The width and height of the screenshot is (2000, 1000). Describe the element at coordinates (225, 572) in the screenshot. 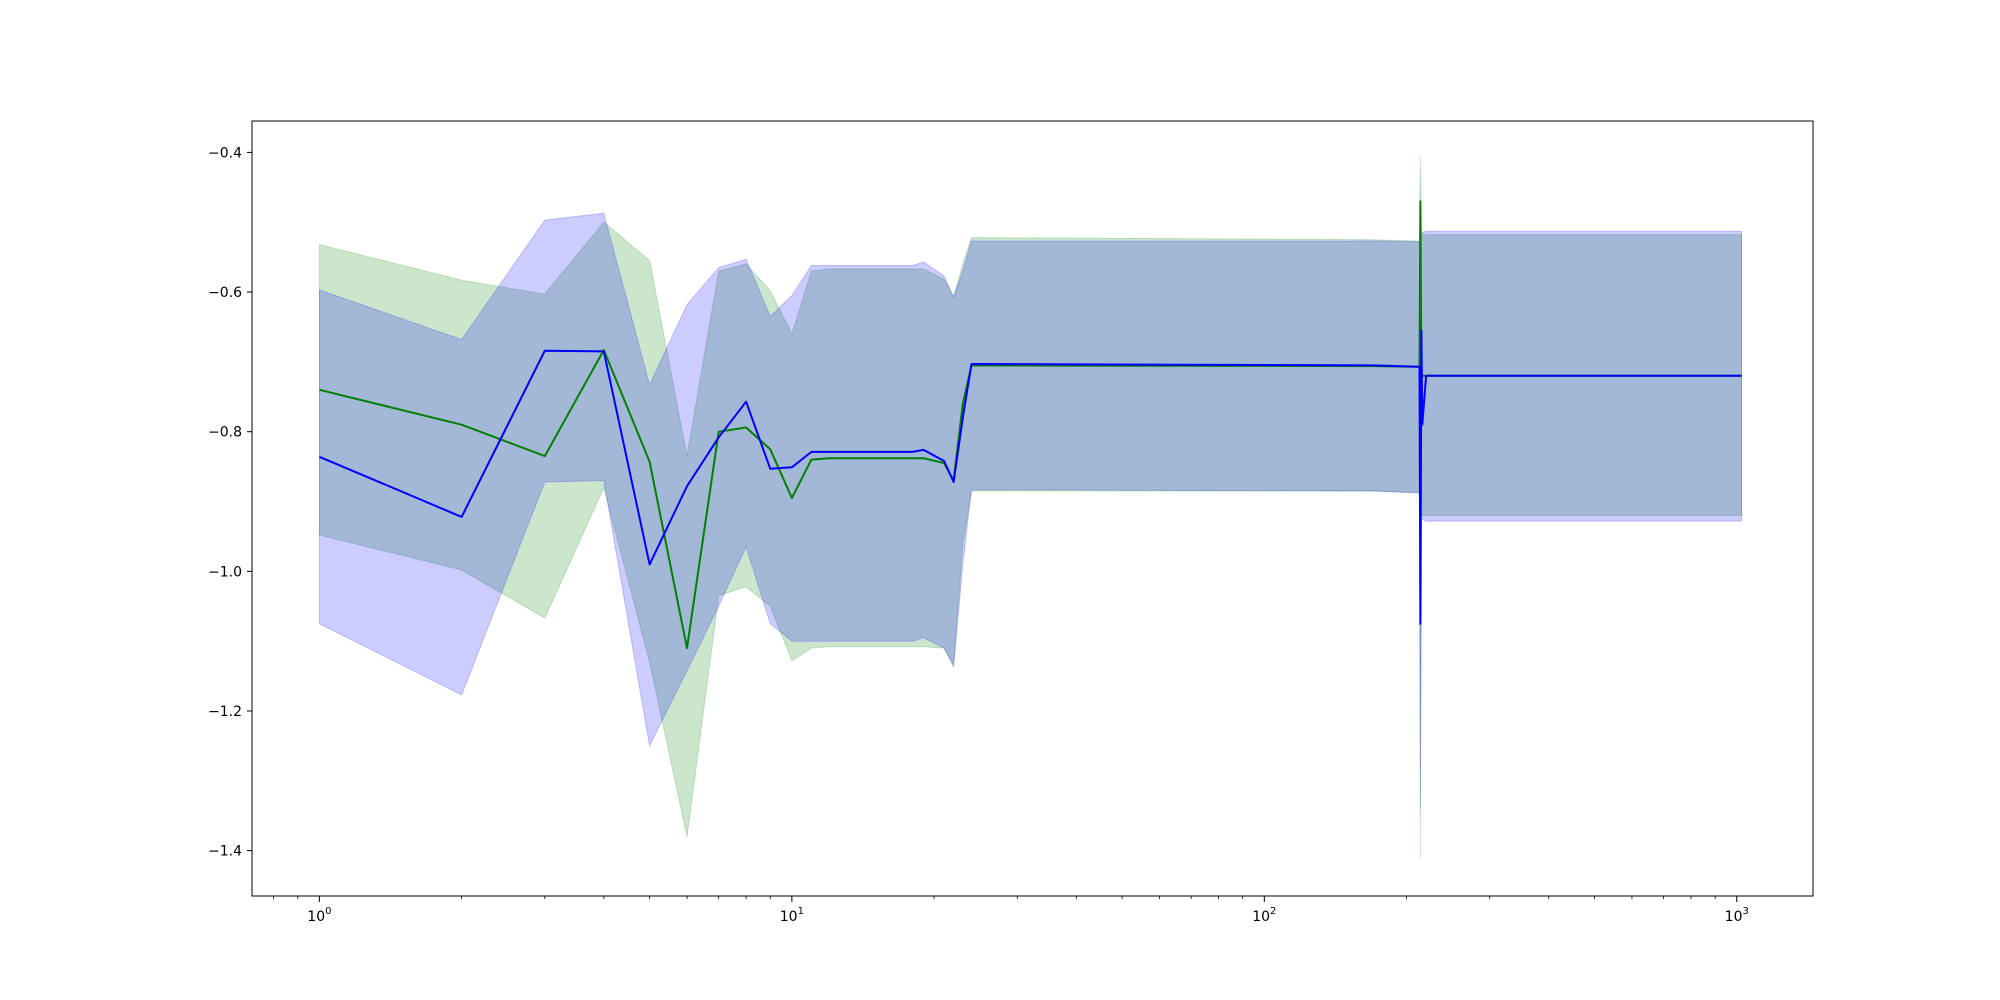

I see `y-tick-label: −1.0` at that location.